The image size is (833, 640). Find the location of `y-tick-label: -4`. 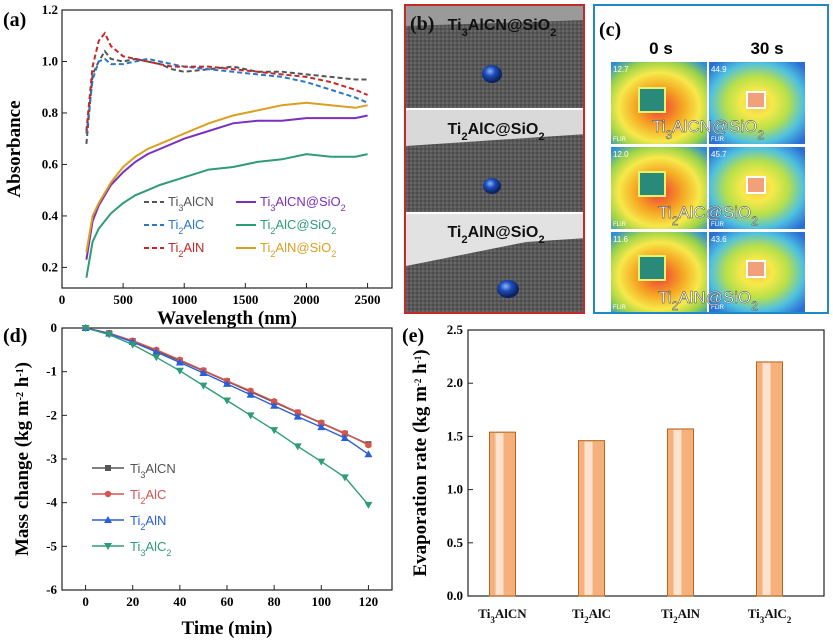

y-tick-label: -4 is located at coordinates (51, 502).